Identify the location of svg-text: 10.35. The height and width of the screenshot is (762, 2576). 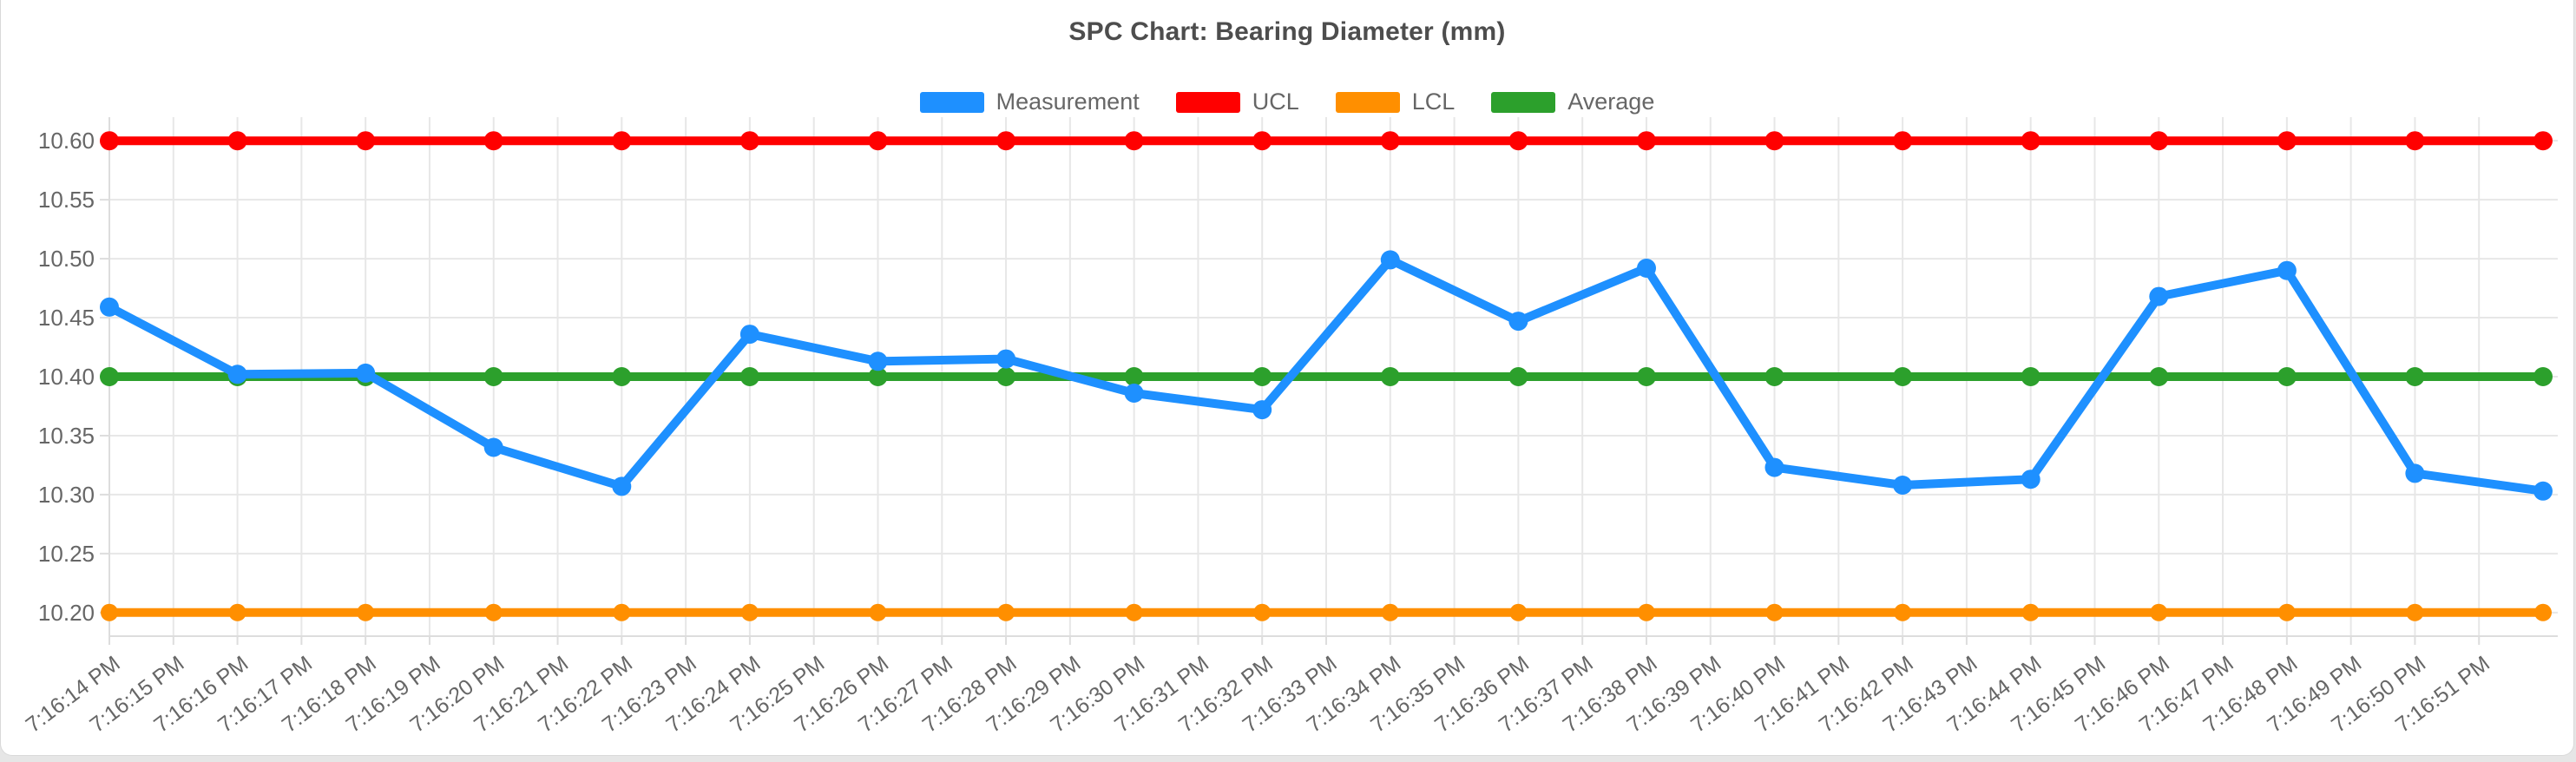
(67, 436).